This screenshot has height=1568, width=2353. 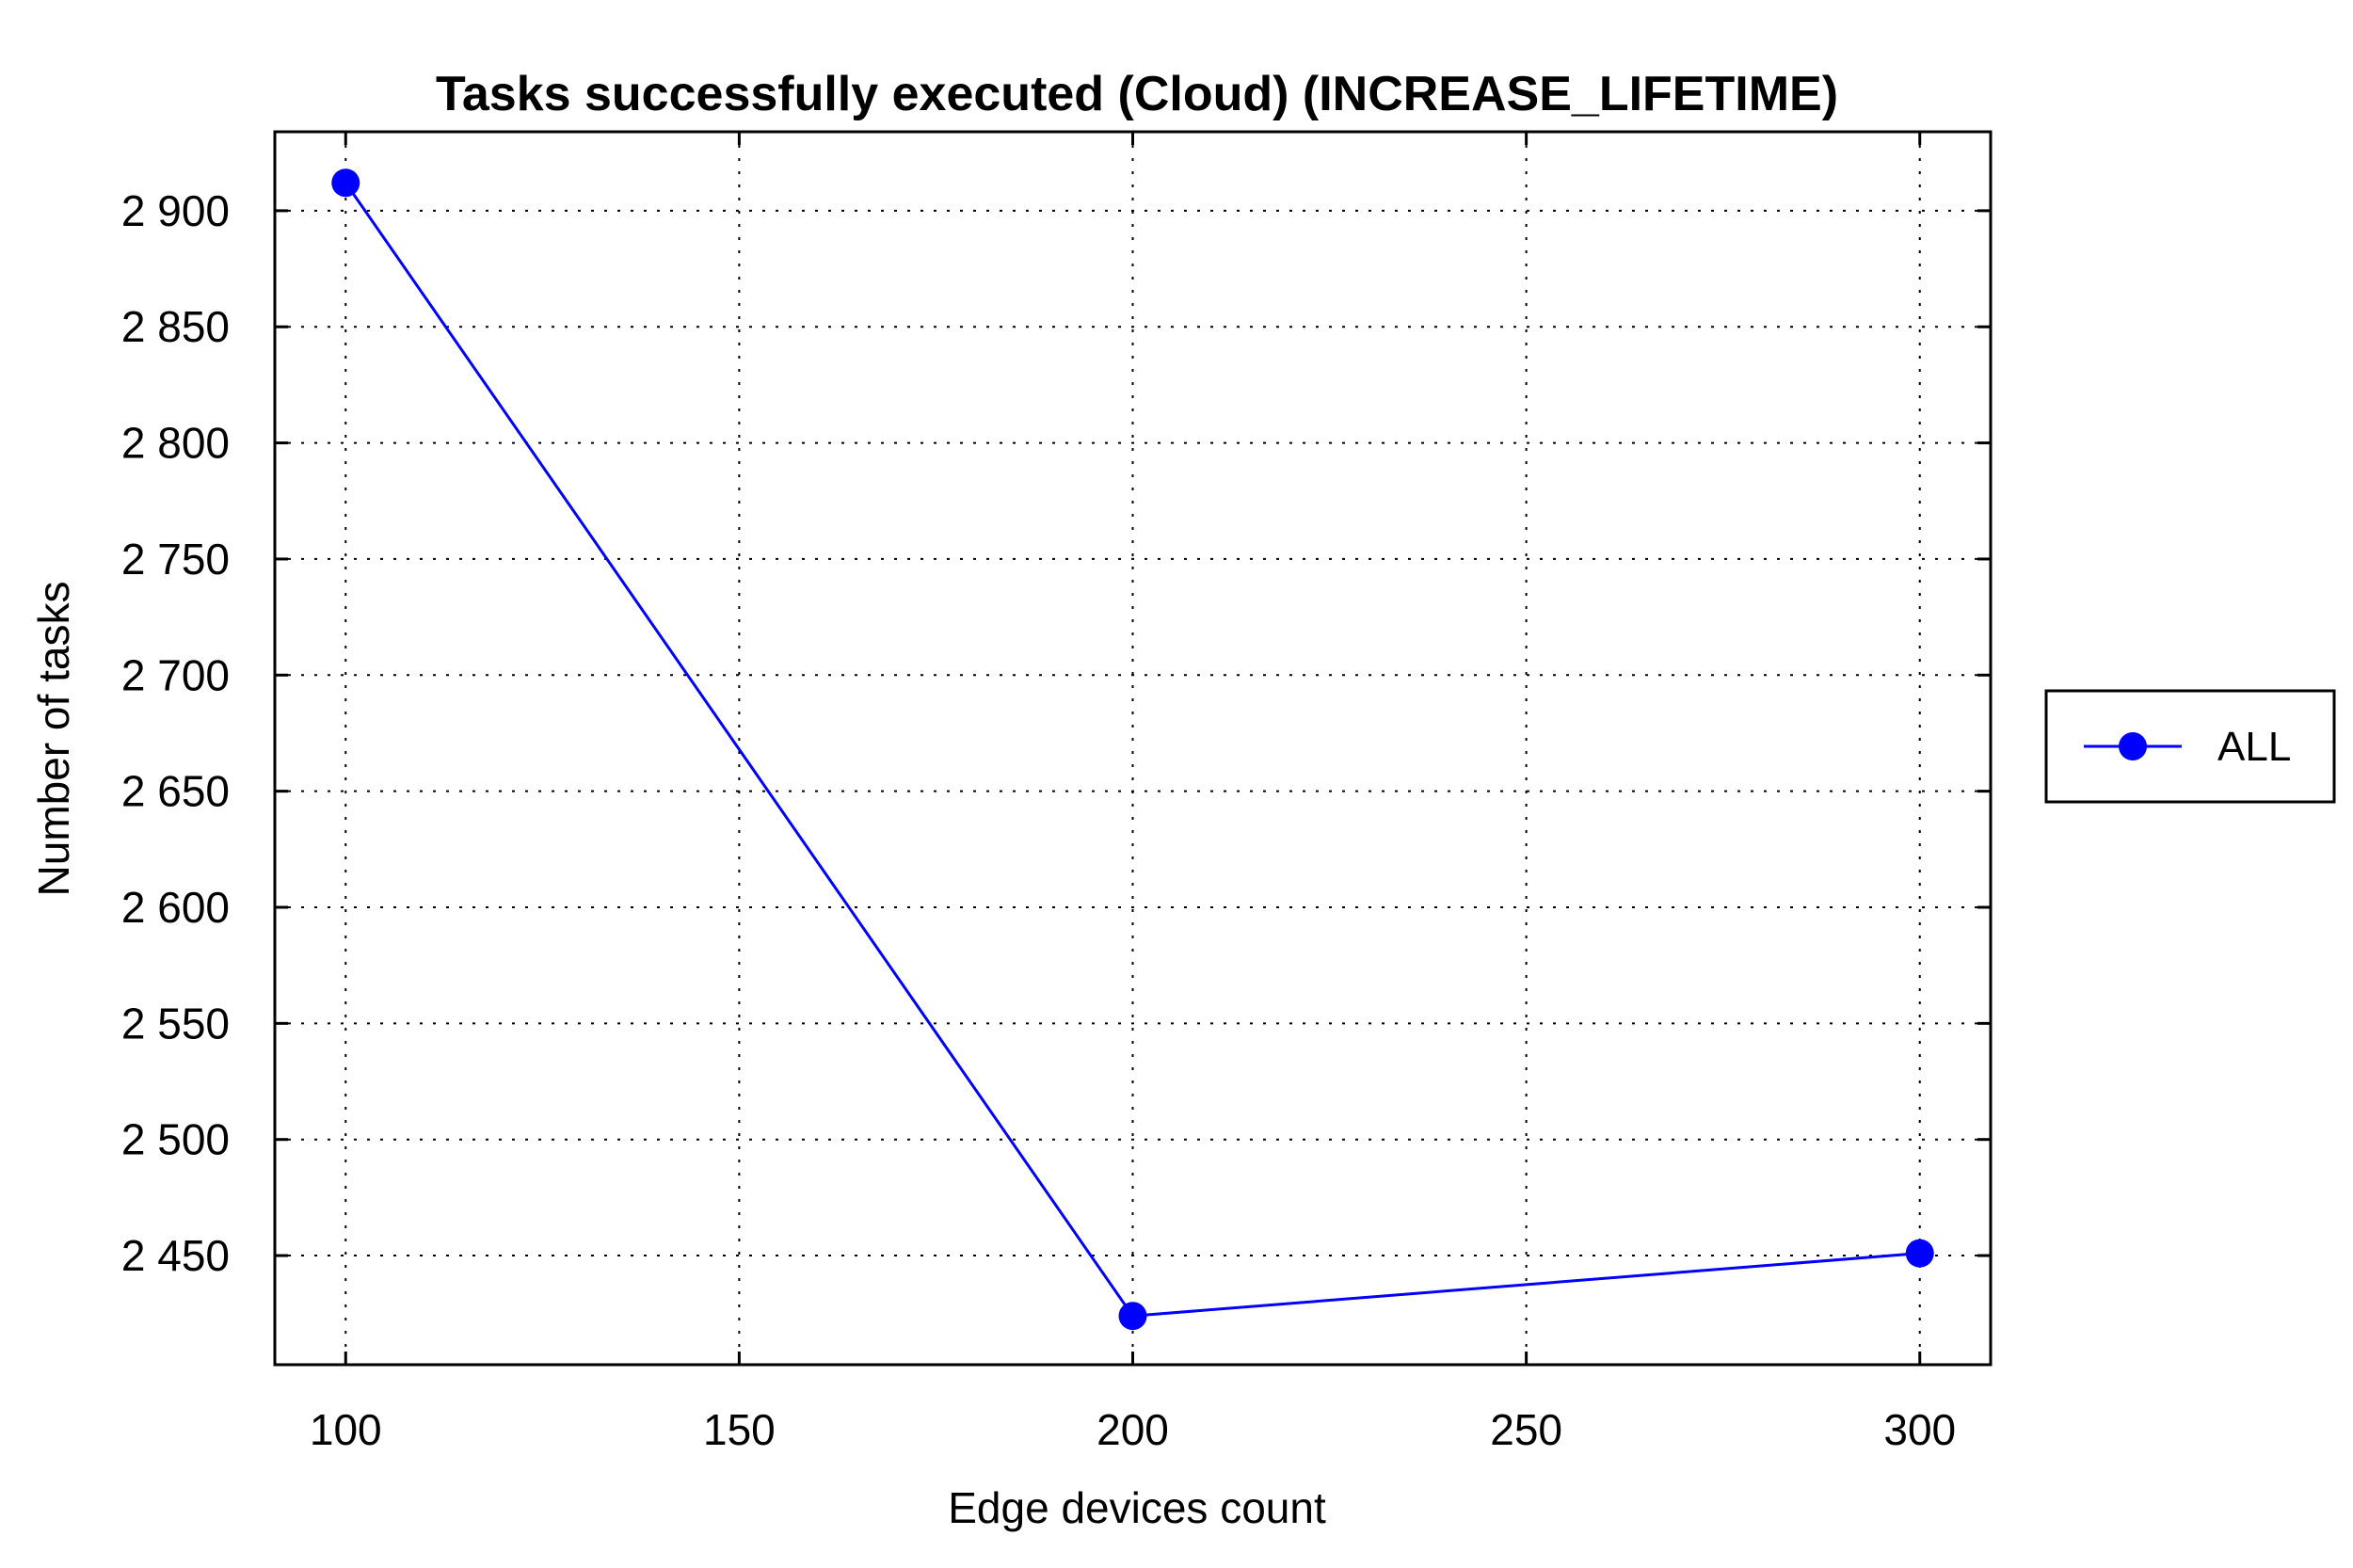 I want to click on y-tick-label: 2 800, so click(x=175, y=443).